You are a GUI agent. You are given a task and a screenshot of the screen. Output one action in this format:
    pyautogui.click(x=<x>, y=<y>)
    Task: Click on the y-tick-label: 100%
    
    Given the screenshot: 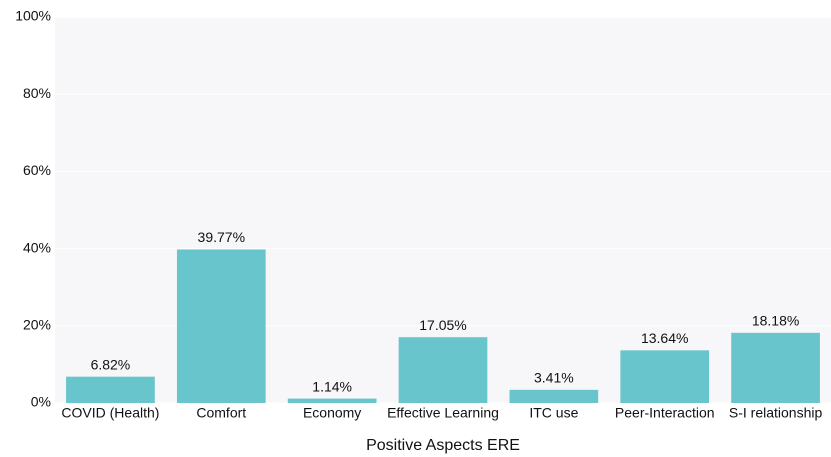 What is the action you would take?
    pyautogui.click(x=33, y=16)
    